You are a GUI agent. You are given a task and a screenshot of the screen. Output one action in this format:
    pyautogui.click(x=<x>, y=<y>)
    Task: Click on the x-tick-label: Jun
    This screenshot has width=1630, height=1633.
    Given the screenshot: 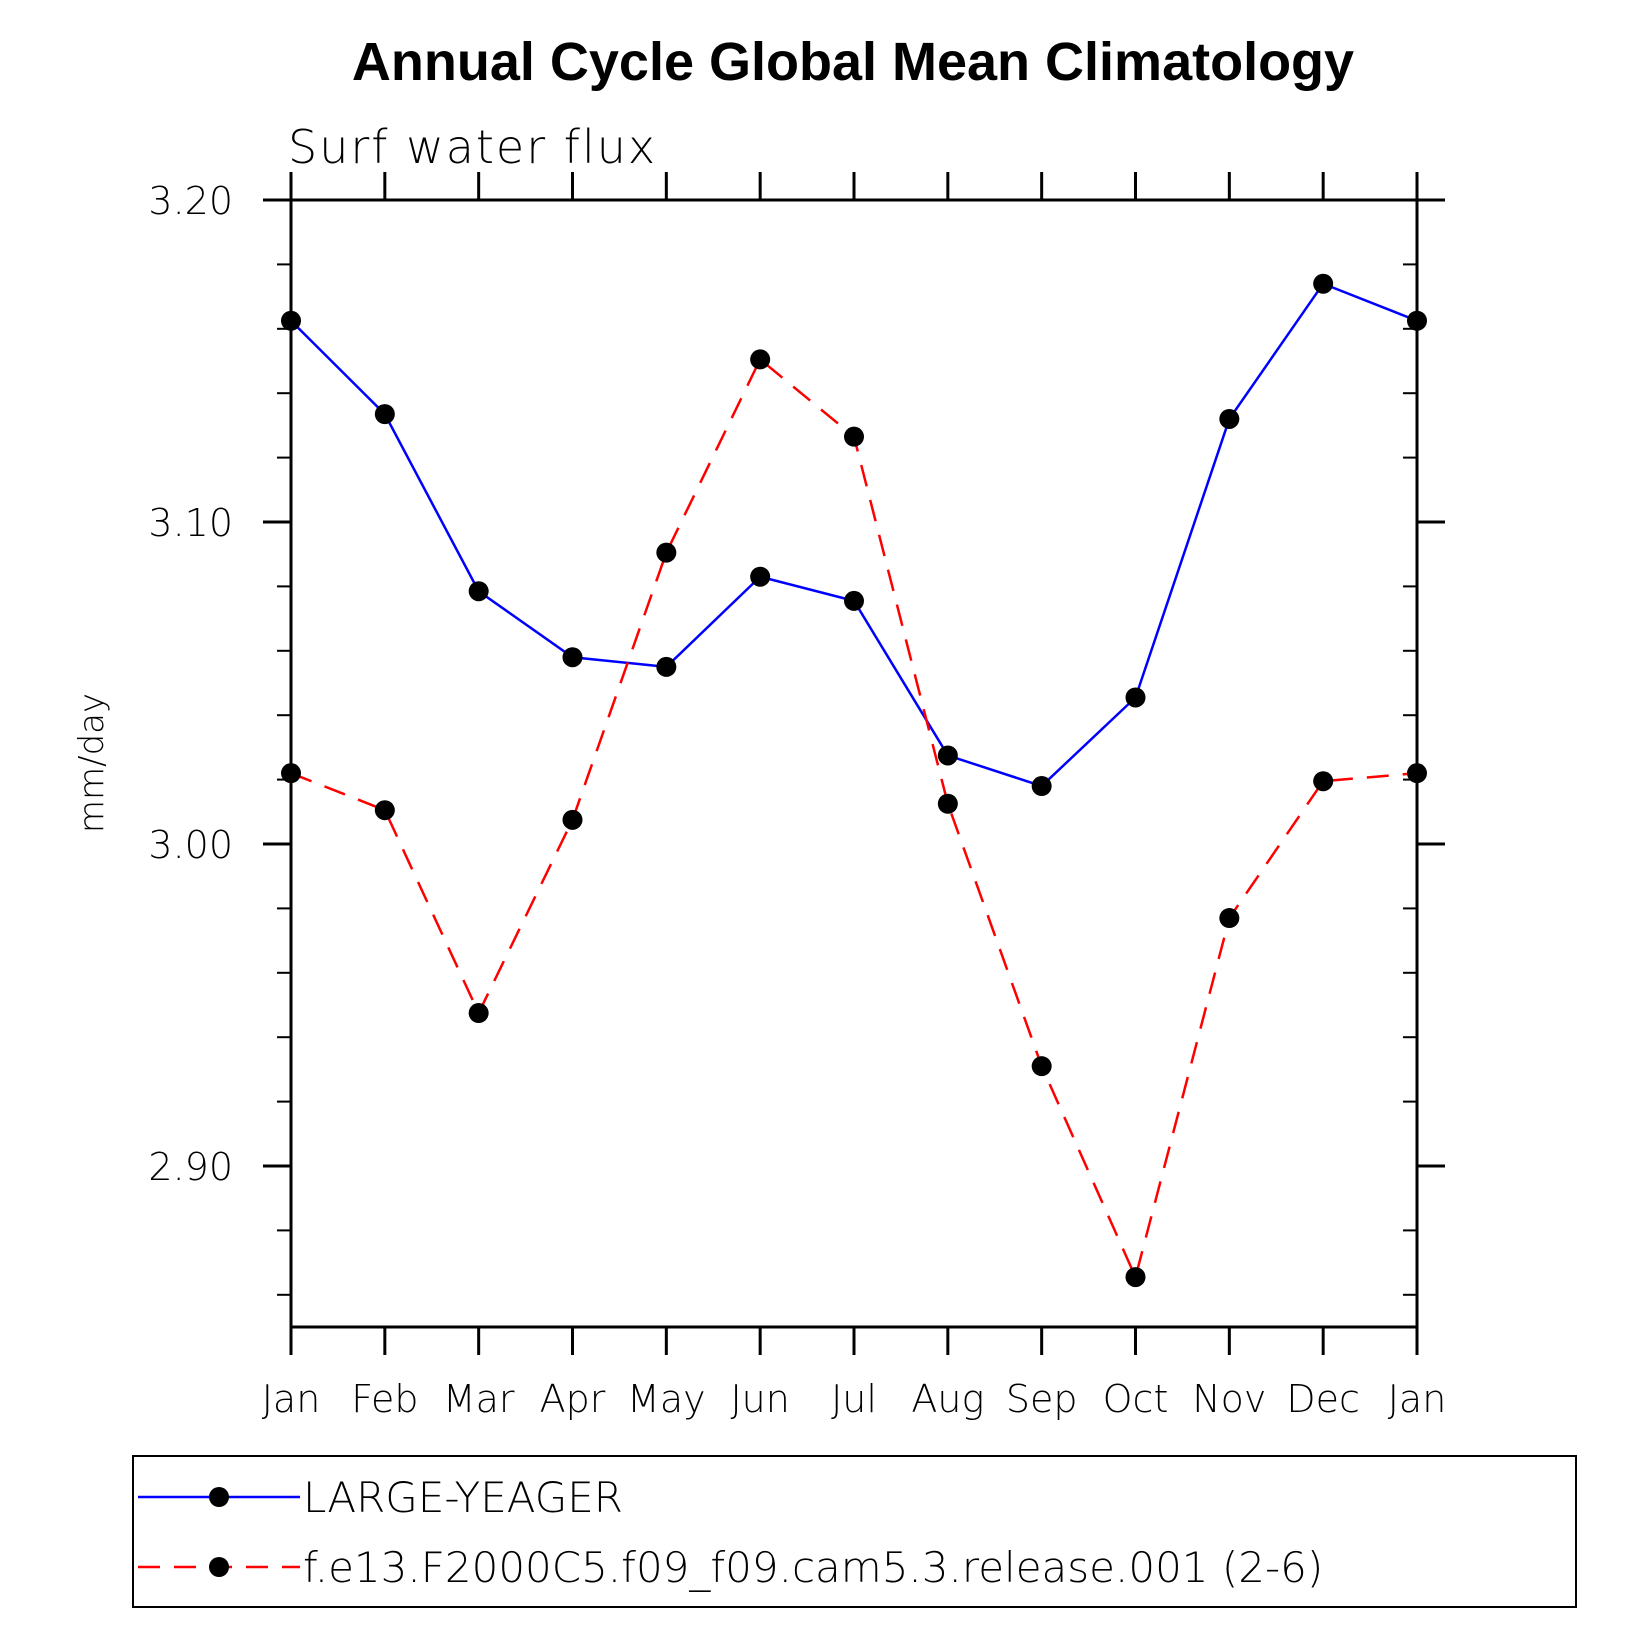 What is the action you would take?
    pyautogui.click(x=759, y=1399)
    